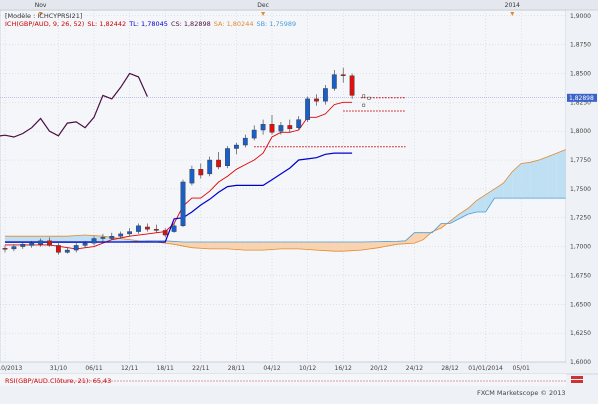  What do you see at coordinates (369, 98) in the screenshot?
I see `marker-square` at bounding box center [369, 98].